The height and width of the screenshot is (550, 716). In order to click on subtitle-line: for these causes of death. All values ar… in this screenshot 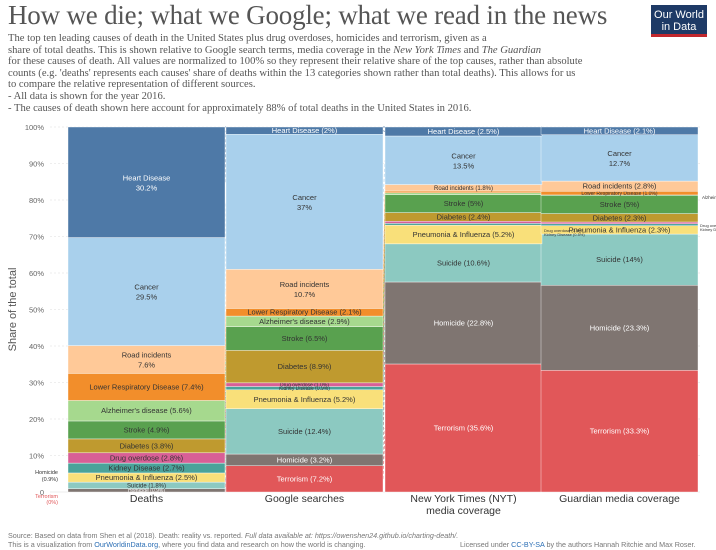, I will do `click(295, 62)`.